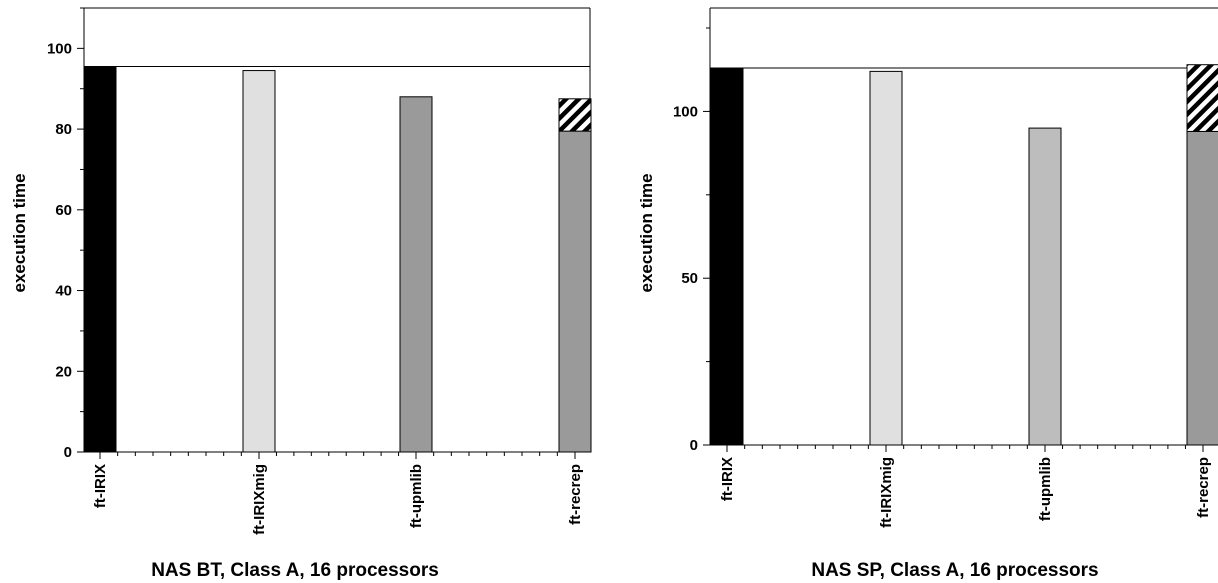 The width and height of the screenshot is (1218, 583). Describe the element at coordinates (295, 570) in the screenshot. I see `chart-title: NAS BT, Class A, 16 processors` at that location.